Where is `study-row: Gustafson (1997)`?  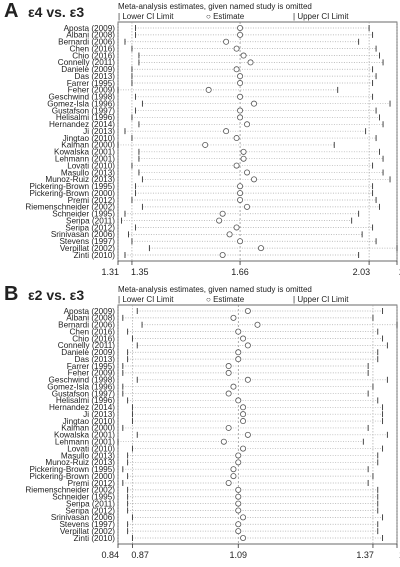 study-row: Gustafson (1997) is located at coordinates (214, 110).